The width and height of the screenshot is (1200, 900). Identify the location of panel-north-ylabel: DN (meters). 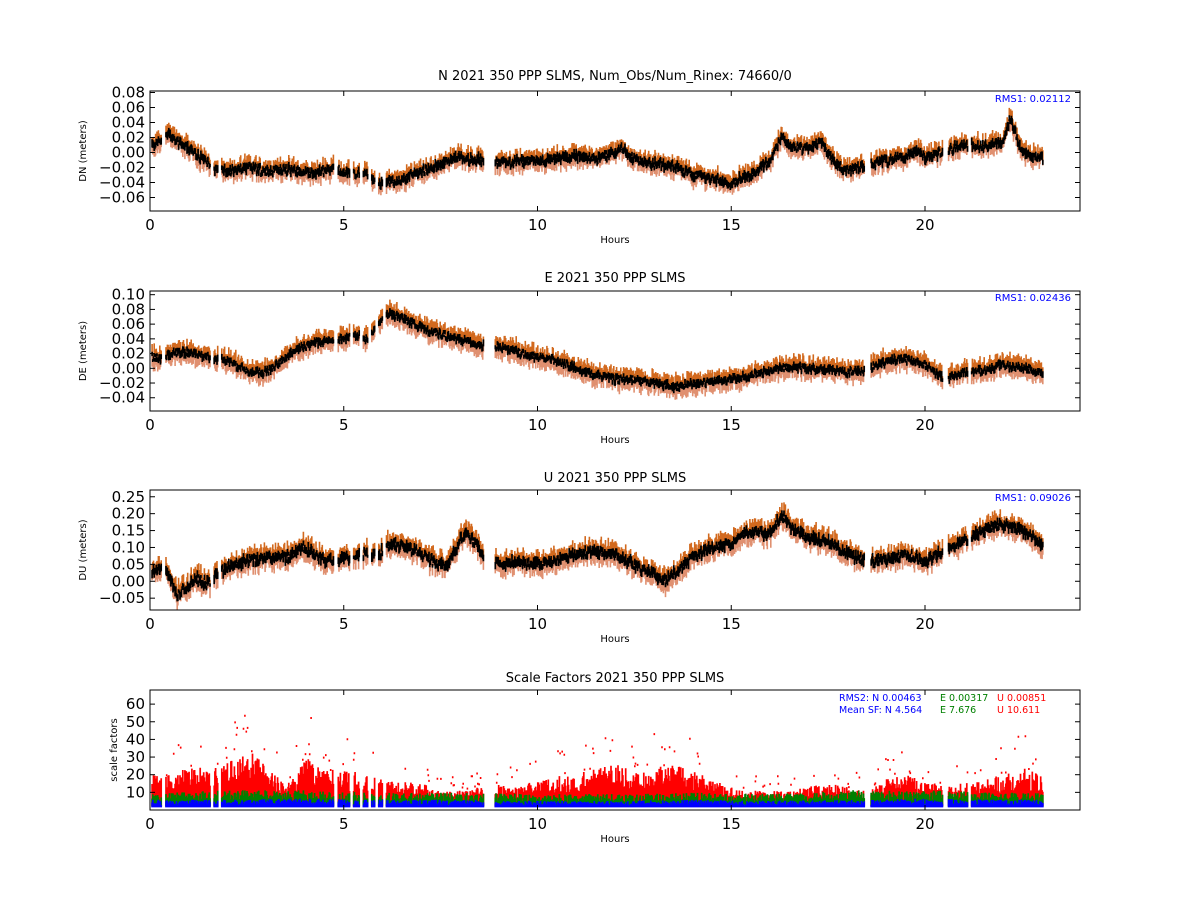
(83, 151).